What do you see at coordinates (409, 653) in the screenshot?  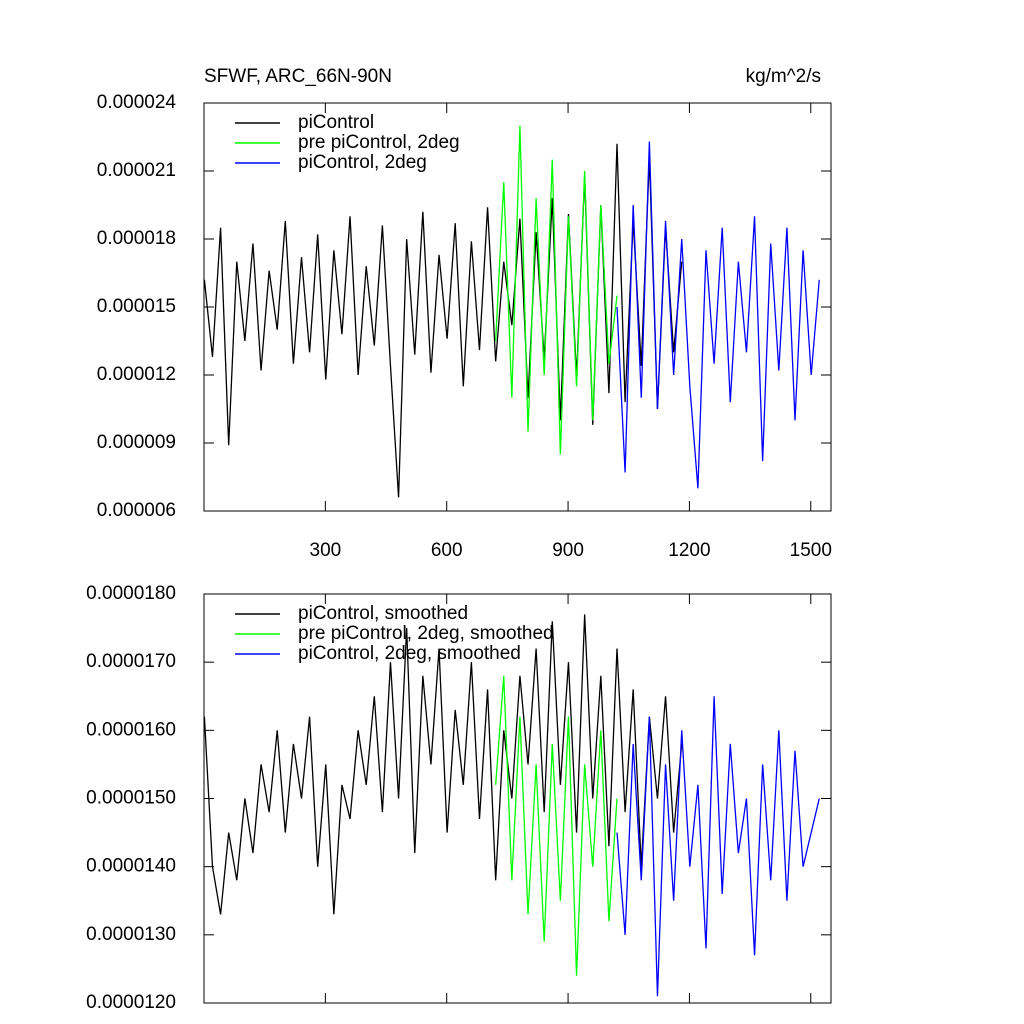 I see `legend-label: piControl, 2deg, smoothed` at bounding box center [409, 653].